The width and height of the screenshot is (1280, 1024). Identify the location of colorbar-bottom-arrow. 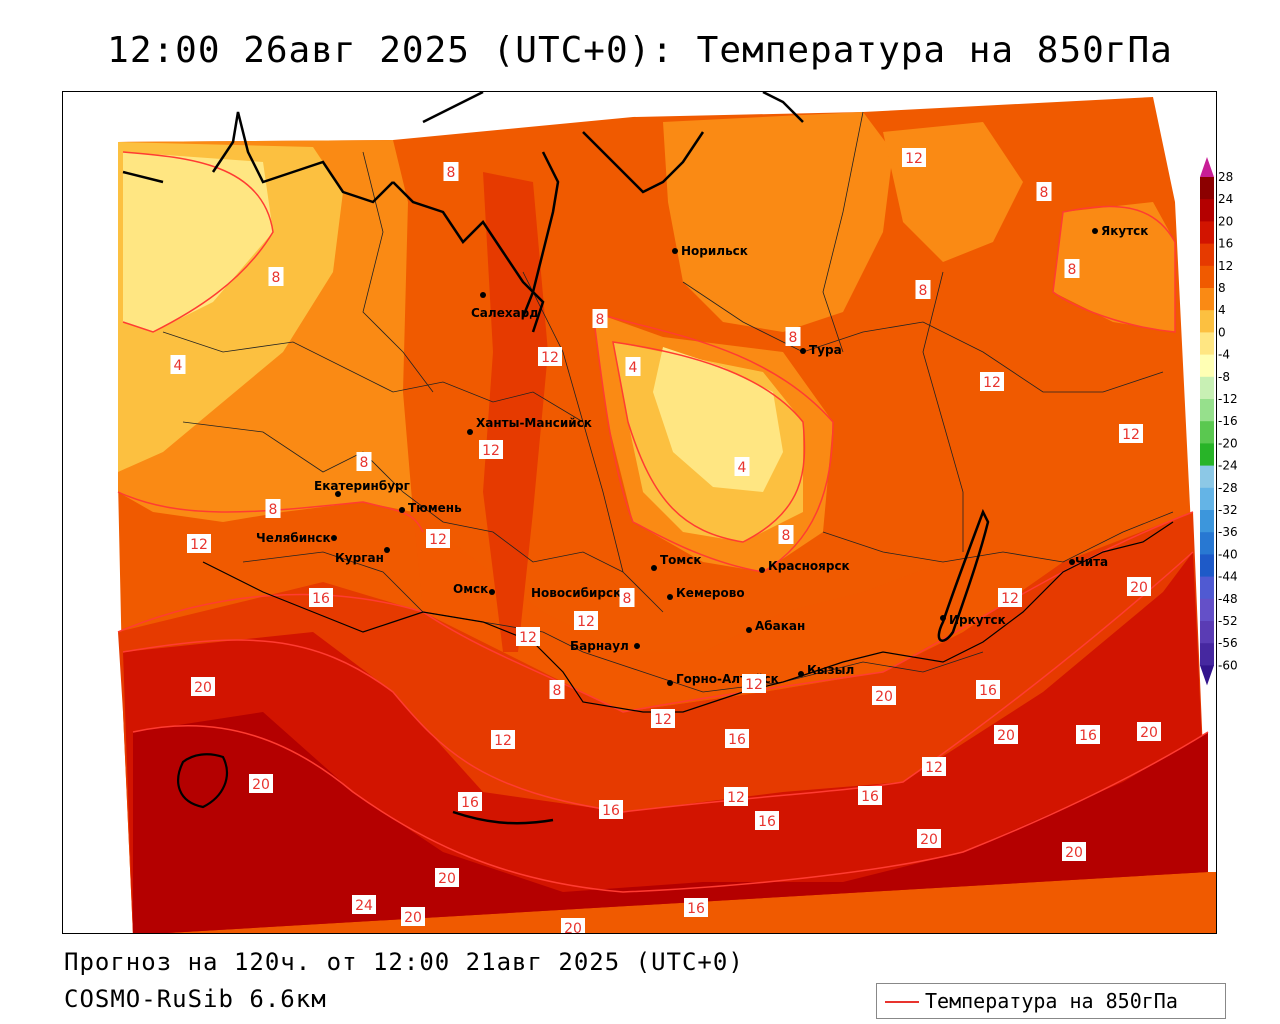
(1207, 675).